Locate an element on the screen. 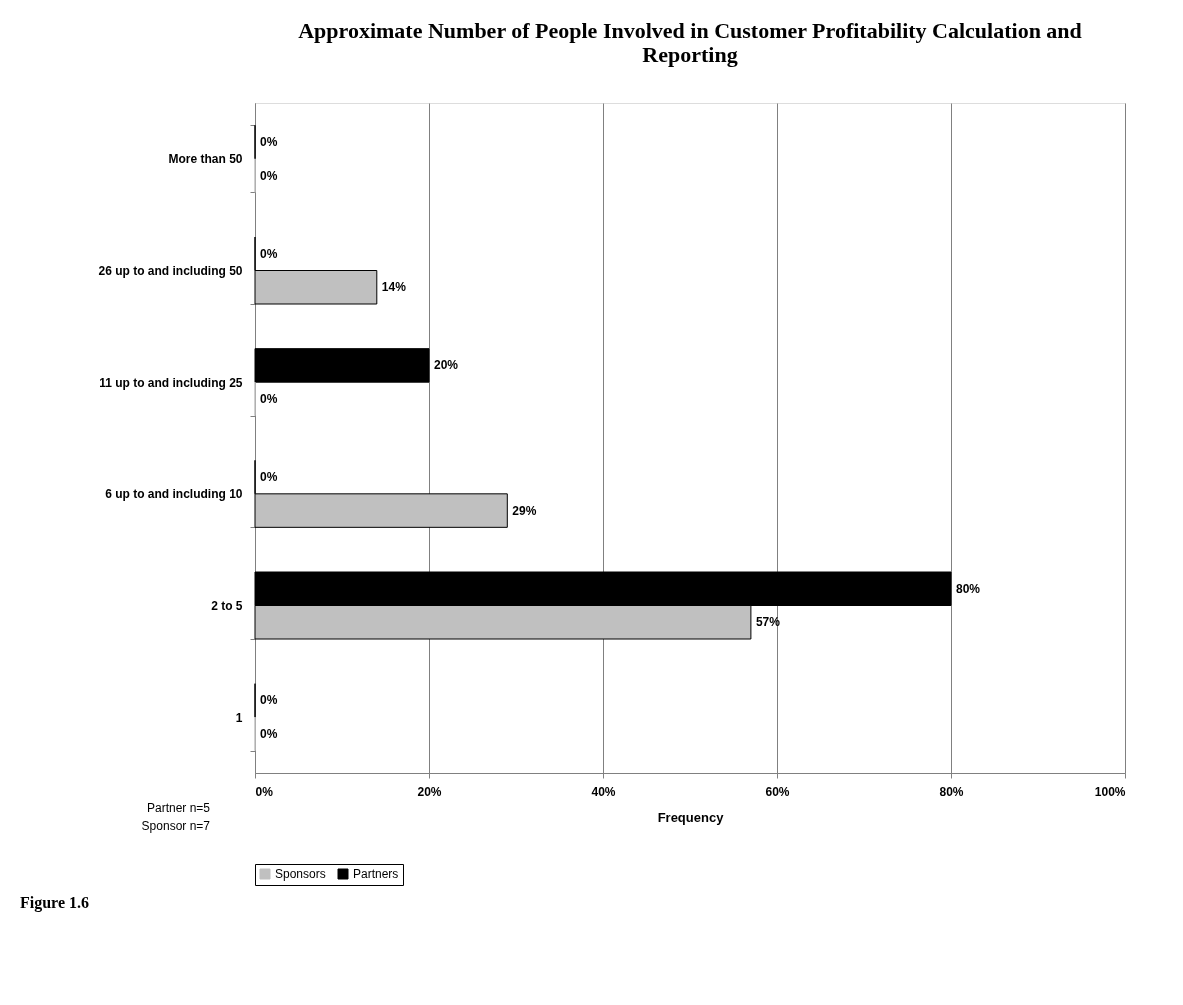  x-axis-title: Frequency is located at coordinates (691, 817).